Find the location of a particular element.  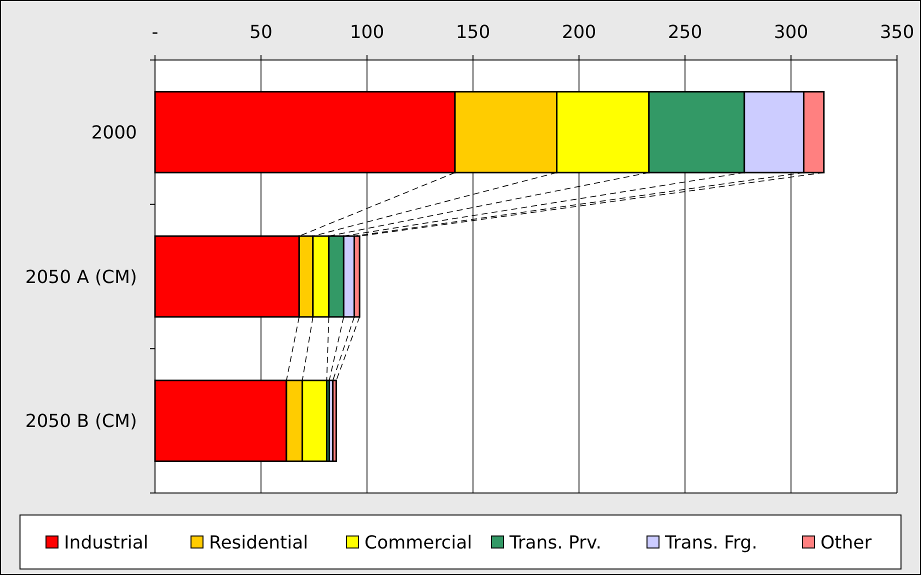

legend-label: Other is located at coordinates (846, 543).